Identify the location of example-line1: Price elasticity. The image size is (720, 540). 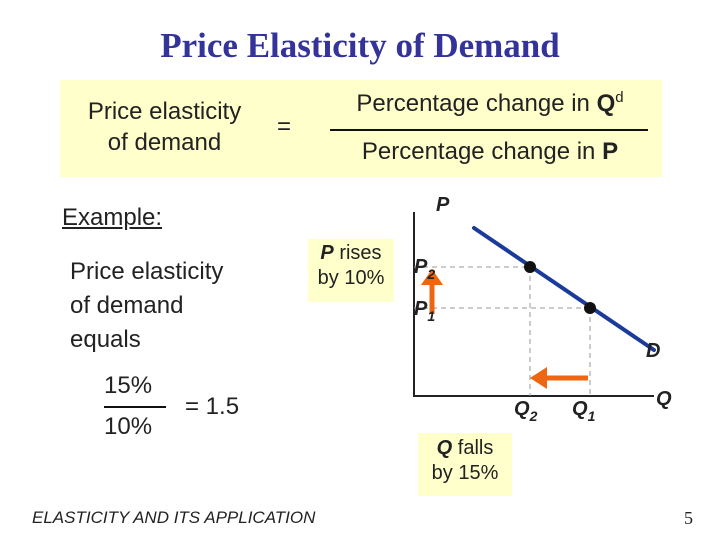
(147, 271).